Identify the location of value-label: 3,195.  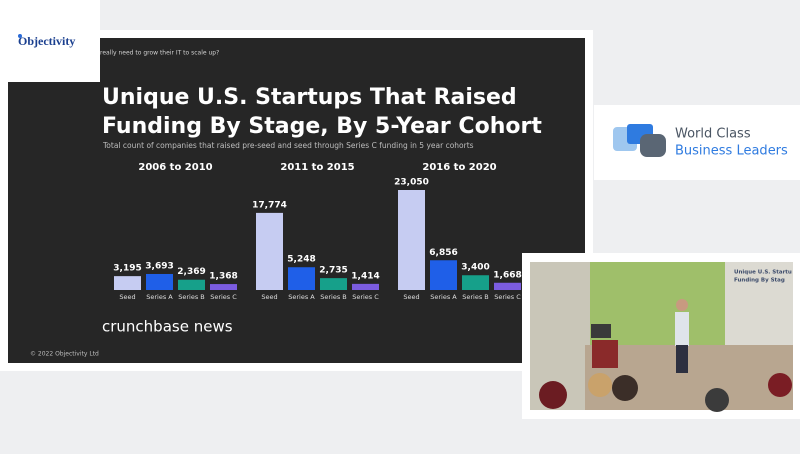
(127, 269).